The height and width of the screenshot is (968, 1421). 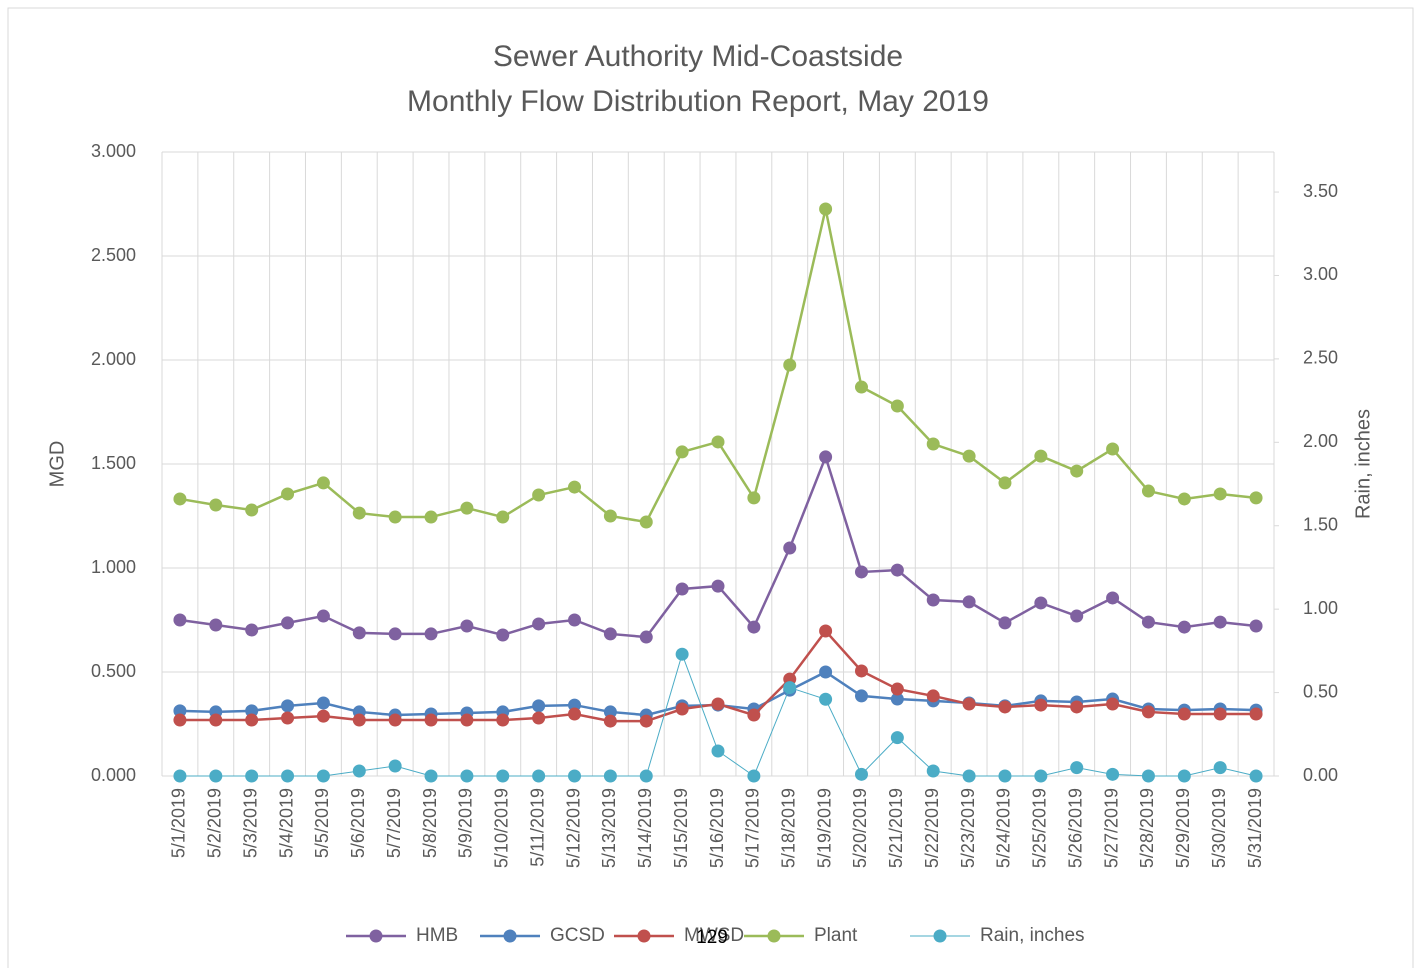 What do you see at coordinates (824, 828) in the screenshot?
I see `x-tick-label: 5/19/2019` at bounding box center [824, 828].